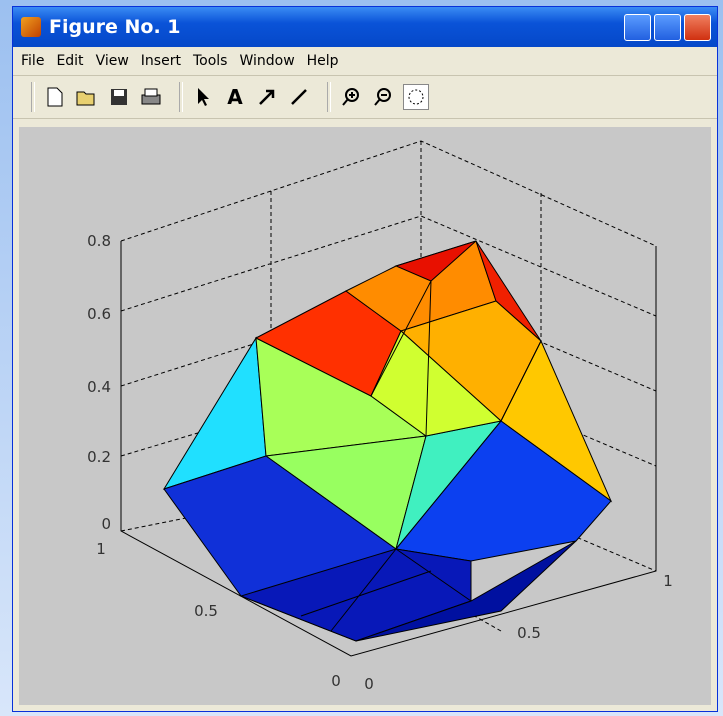 The width and height of the screenshot is (723, 716). I want to click on text-button: A, so click(235, 97).